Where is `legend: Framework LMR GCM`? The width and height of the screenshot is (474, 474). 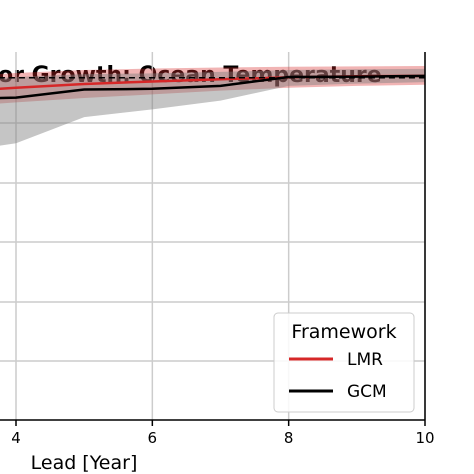
legend: Framework LMR GCM is located at coordinates (344, 362).